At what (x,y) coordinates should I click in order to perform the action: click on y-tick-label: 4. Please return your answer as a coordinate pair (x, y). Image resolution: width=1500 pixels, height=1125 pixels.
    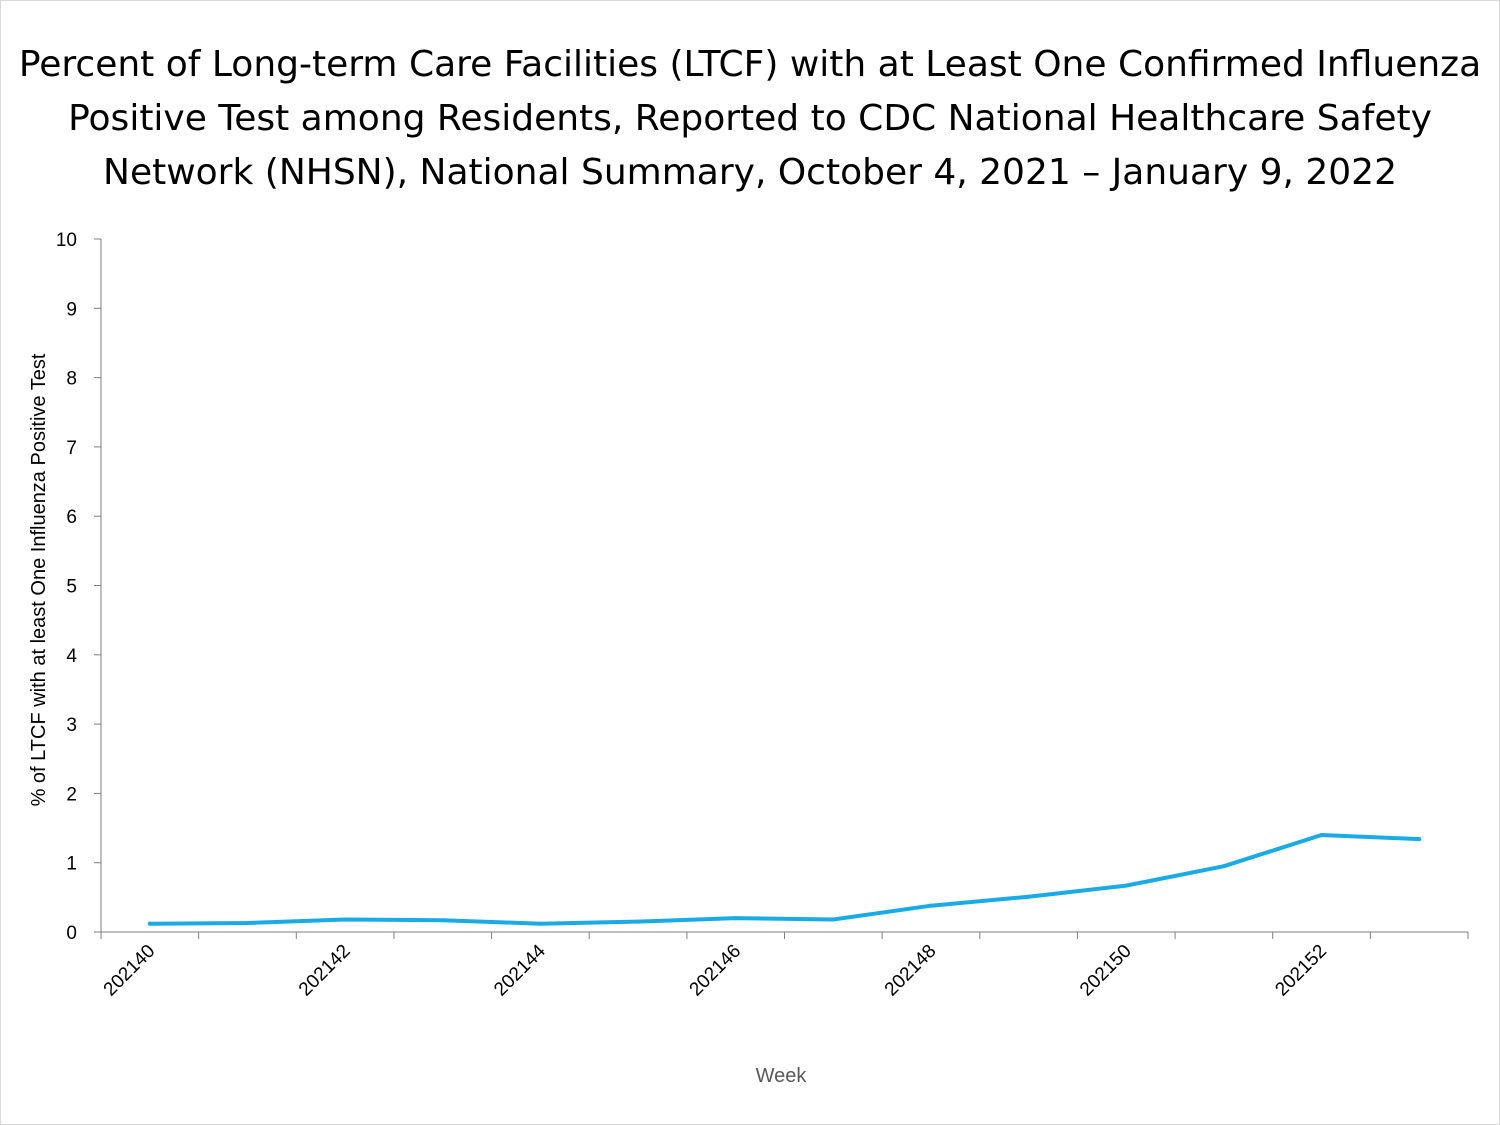
    Looking at the image, I should click on (71, 656).